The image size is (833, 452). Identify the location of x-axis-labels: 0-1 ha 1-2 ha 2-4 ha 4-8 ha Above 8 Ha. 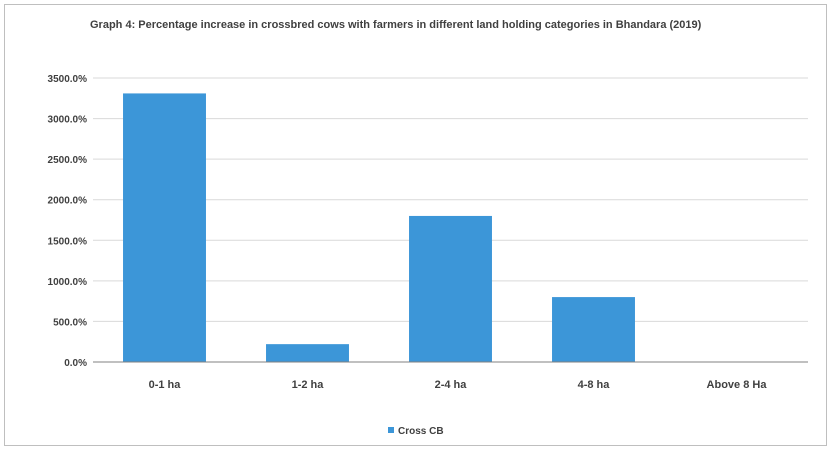
(458, 385).